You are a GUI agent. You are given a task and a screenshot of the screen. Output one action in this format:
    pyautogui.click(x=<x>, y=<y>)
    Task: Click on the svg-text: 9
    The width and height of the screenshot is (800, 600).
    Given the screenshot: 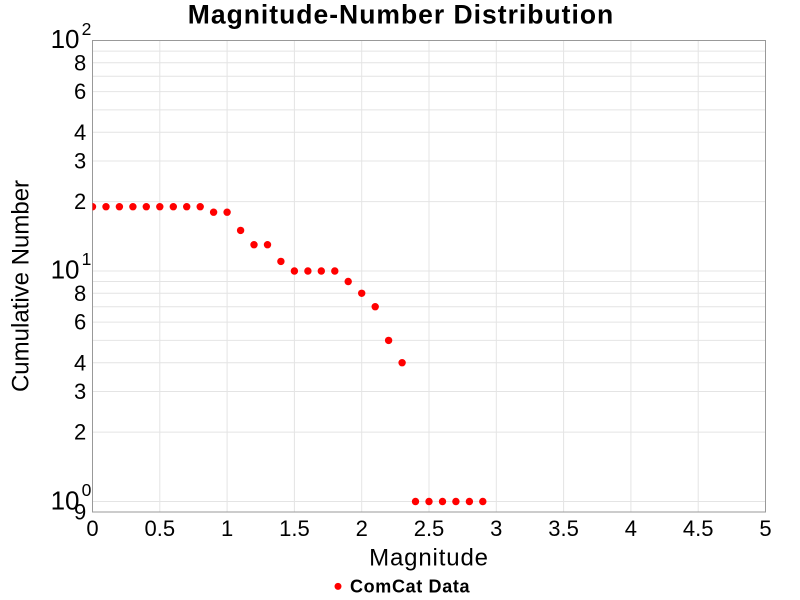 What is the action you would take?
    pyautogui.click(x=80, y=512)
    